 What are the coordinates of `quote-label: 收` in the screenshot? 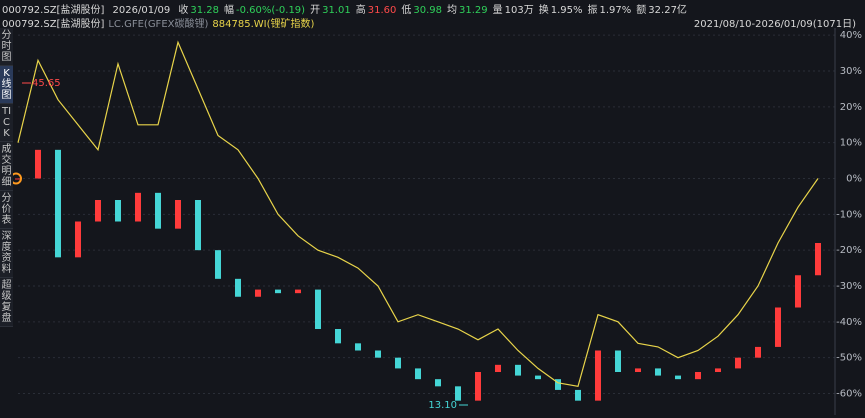 It's located at (183, 10).